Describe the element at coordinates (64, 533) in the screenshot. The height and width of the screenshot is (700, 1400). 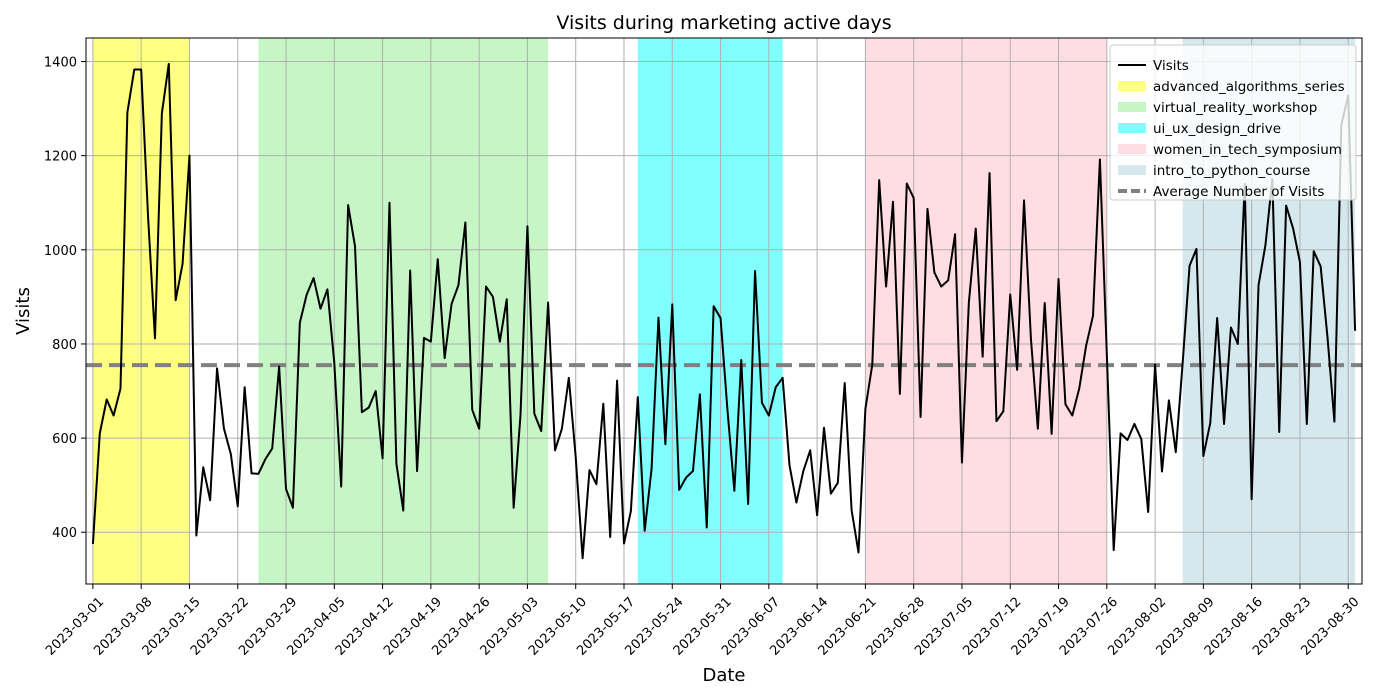
I see `y-tick-label: 400` at that location.